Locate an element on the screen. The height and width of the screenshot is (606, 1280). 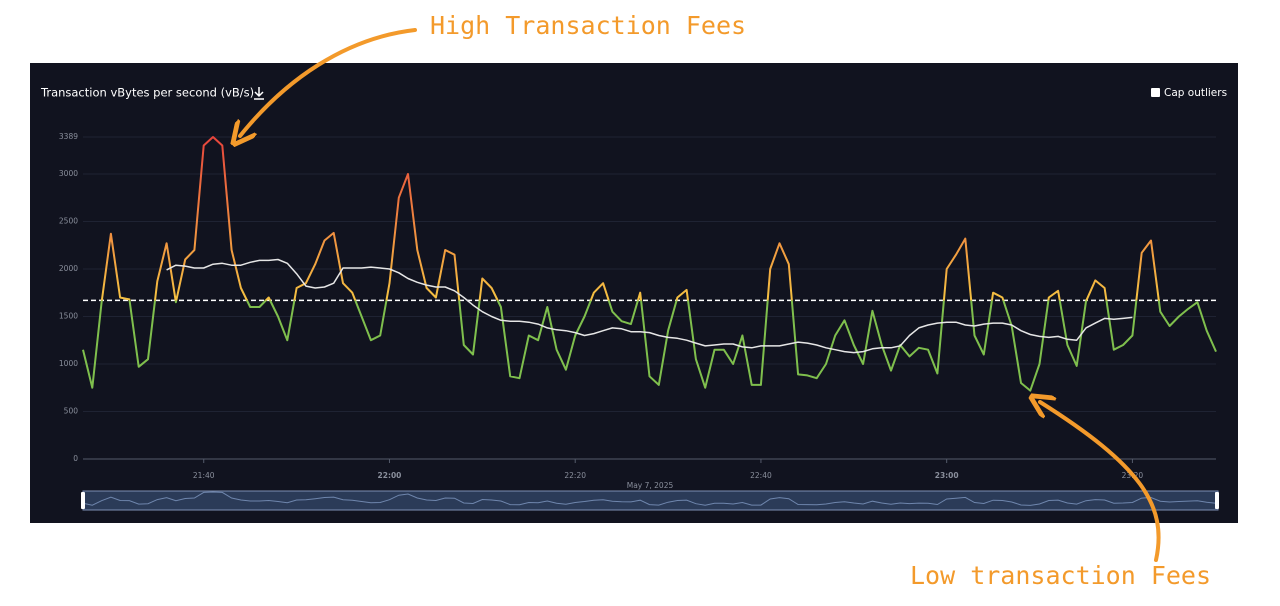
annotation: Low transaction Fees is located at coordinates (1060, 575).